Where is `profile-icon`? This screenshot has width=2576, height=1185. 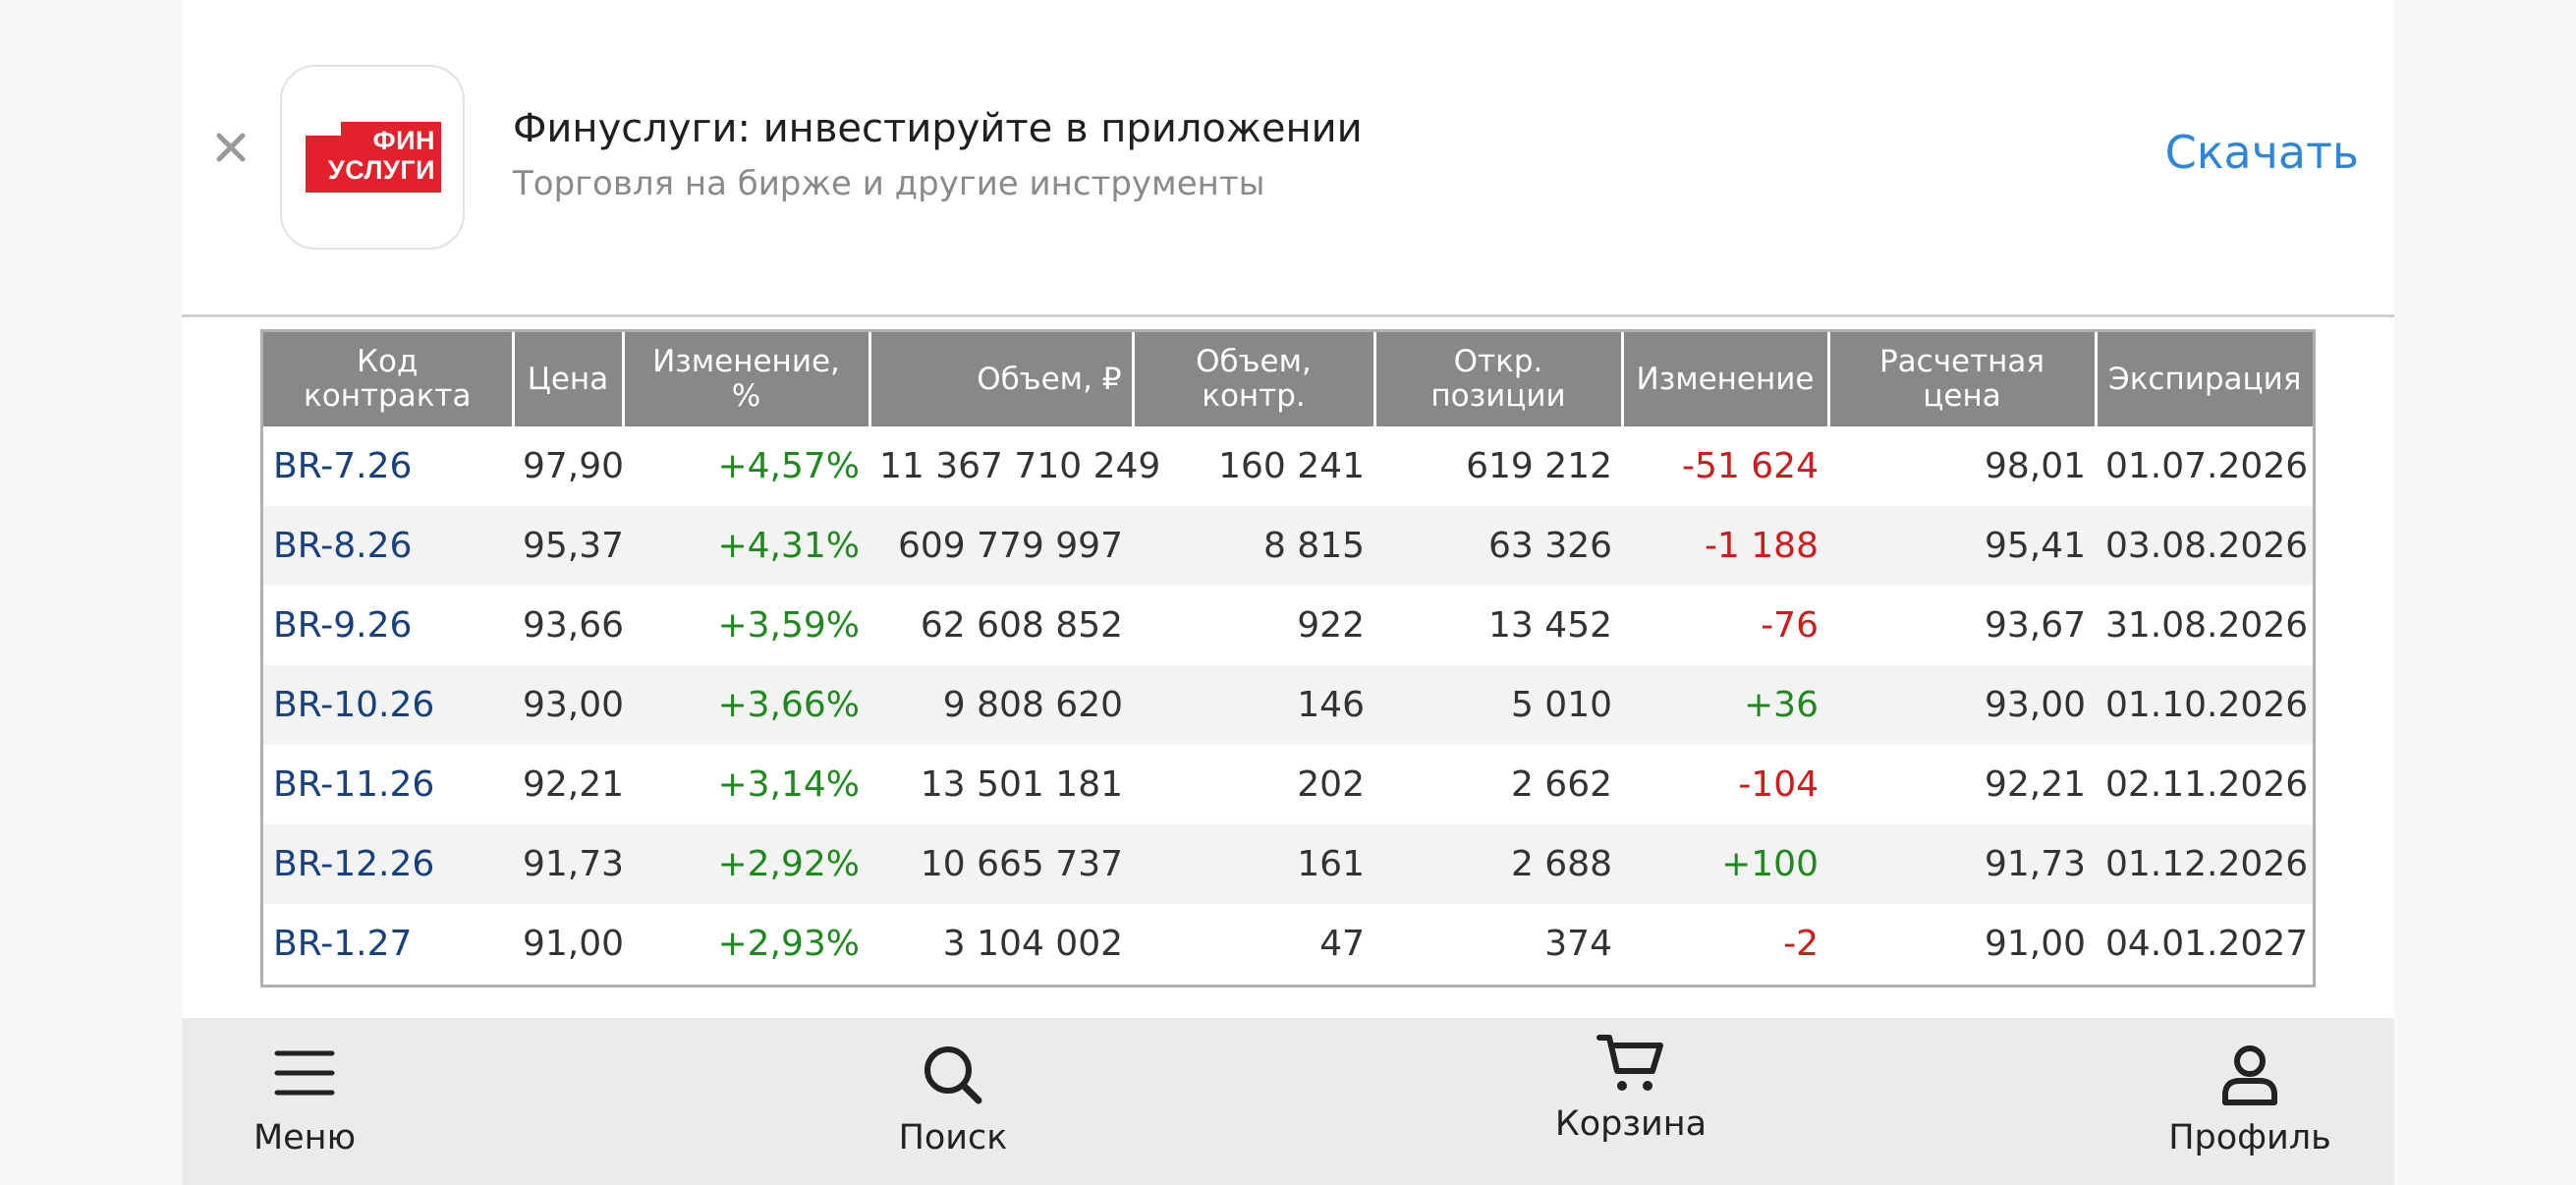
profile-icon is located at coordinates (2249, 1077).